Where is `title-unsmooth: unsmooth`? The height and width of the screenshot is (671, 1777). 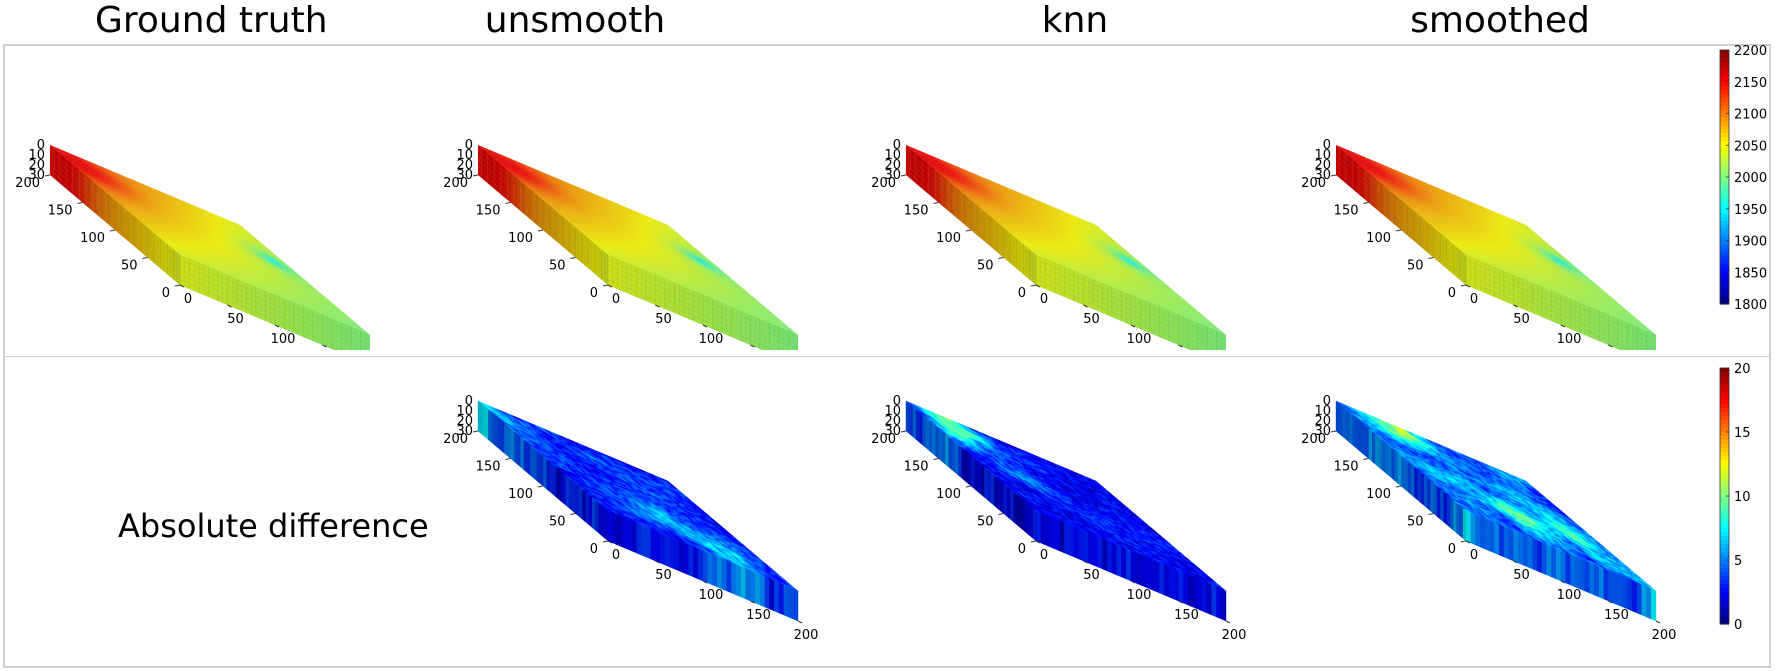
title-unsmooth: unsmooth is located at coordinates (575, 20).